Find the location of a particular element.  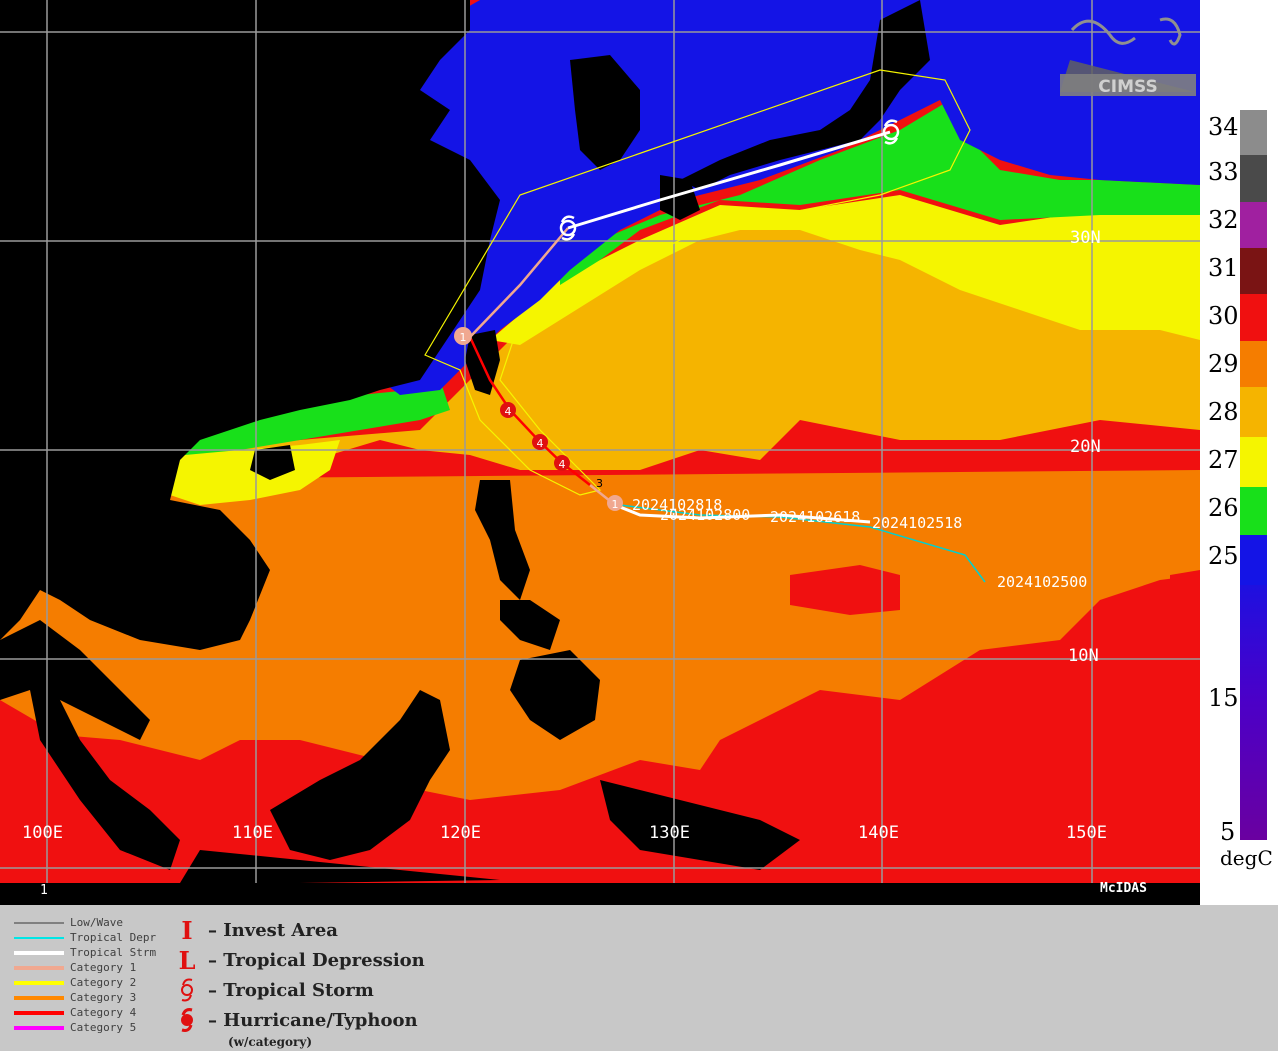

track-date-label: 2024102818 is located at coordinates (677, 505).